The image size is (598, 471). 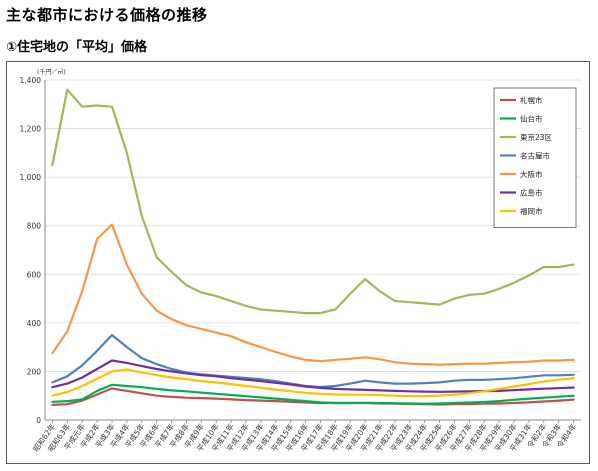 I want to click on legend-entry: 広島市, so click(x=531, y=193).